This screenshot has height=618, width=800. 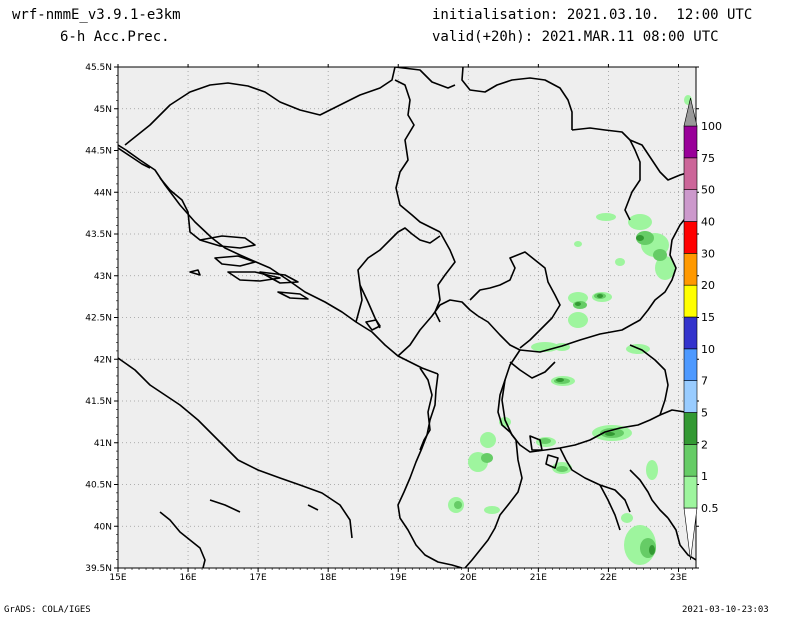 I want to click on lon-label: 22E, so click(x=608, y=578).